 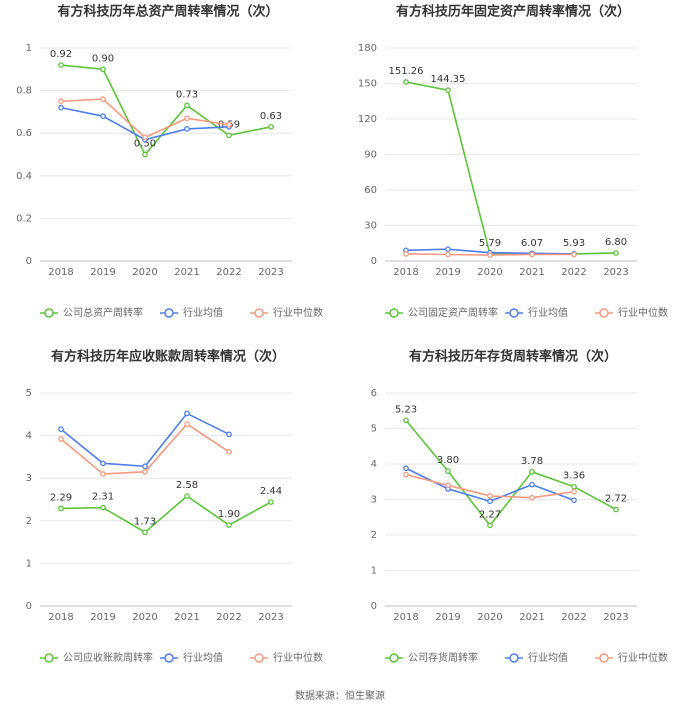 What do you see at coordinates (24, 91) in the screenshot?
I see `y-tick-label: 0.8` at bounding box center [24, 91].